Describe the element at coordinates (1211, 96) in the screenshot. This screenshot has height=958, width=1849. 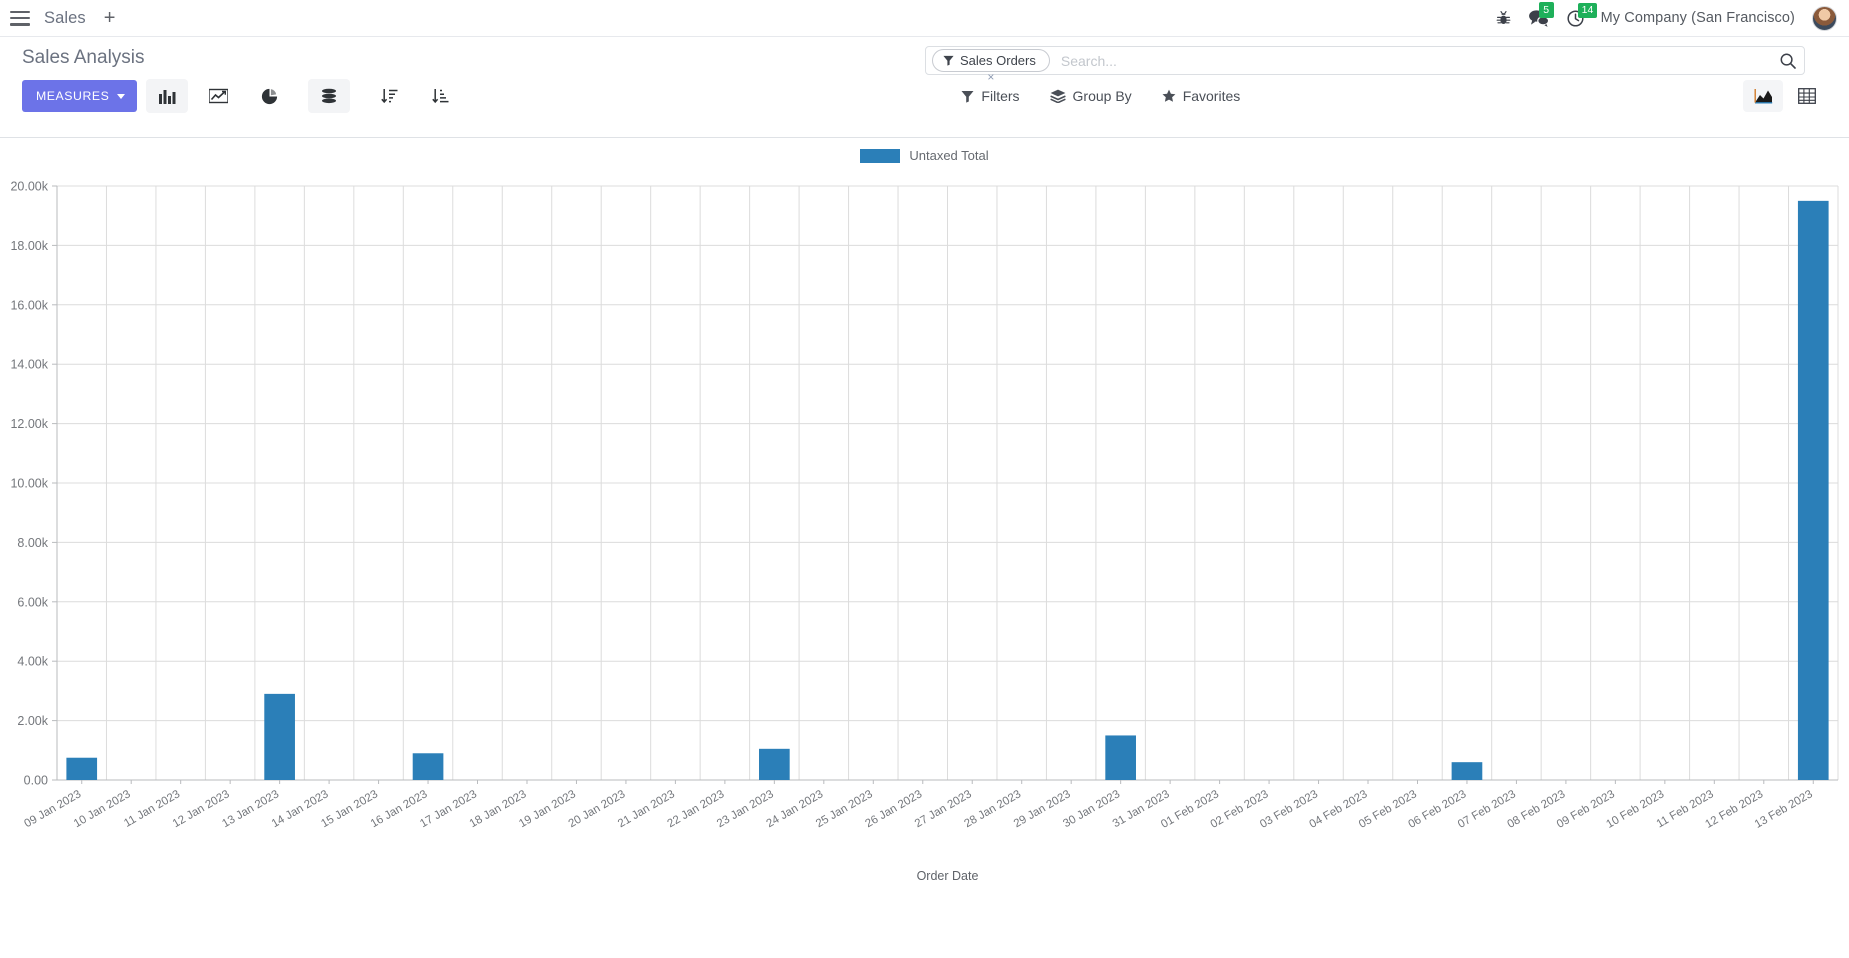
I see `favorites-label: Favorites` at that location.